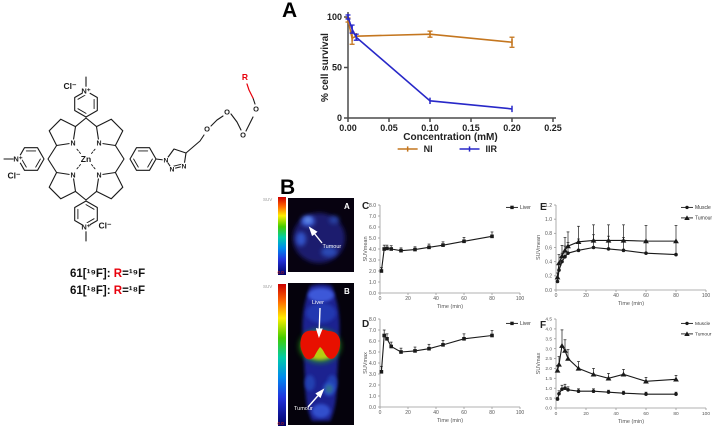 Image resolution: width=723 pixels, height=429 pixels. Describe the element at coordinates (471, 128) in the screenshot. I see `svg-text: 0.15` at that location.